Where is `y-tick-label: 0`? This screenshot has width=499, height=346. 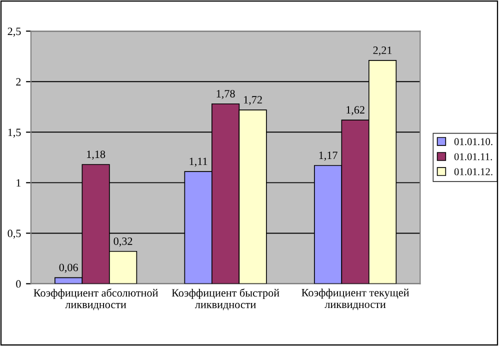
y-tick-label: 0 is located at coordinates (18, 284).